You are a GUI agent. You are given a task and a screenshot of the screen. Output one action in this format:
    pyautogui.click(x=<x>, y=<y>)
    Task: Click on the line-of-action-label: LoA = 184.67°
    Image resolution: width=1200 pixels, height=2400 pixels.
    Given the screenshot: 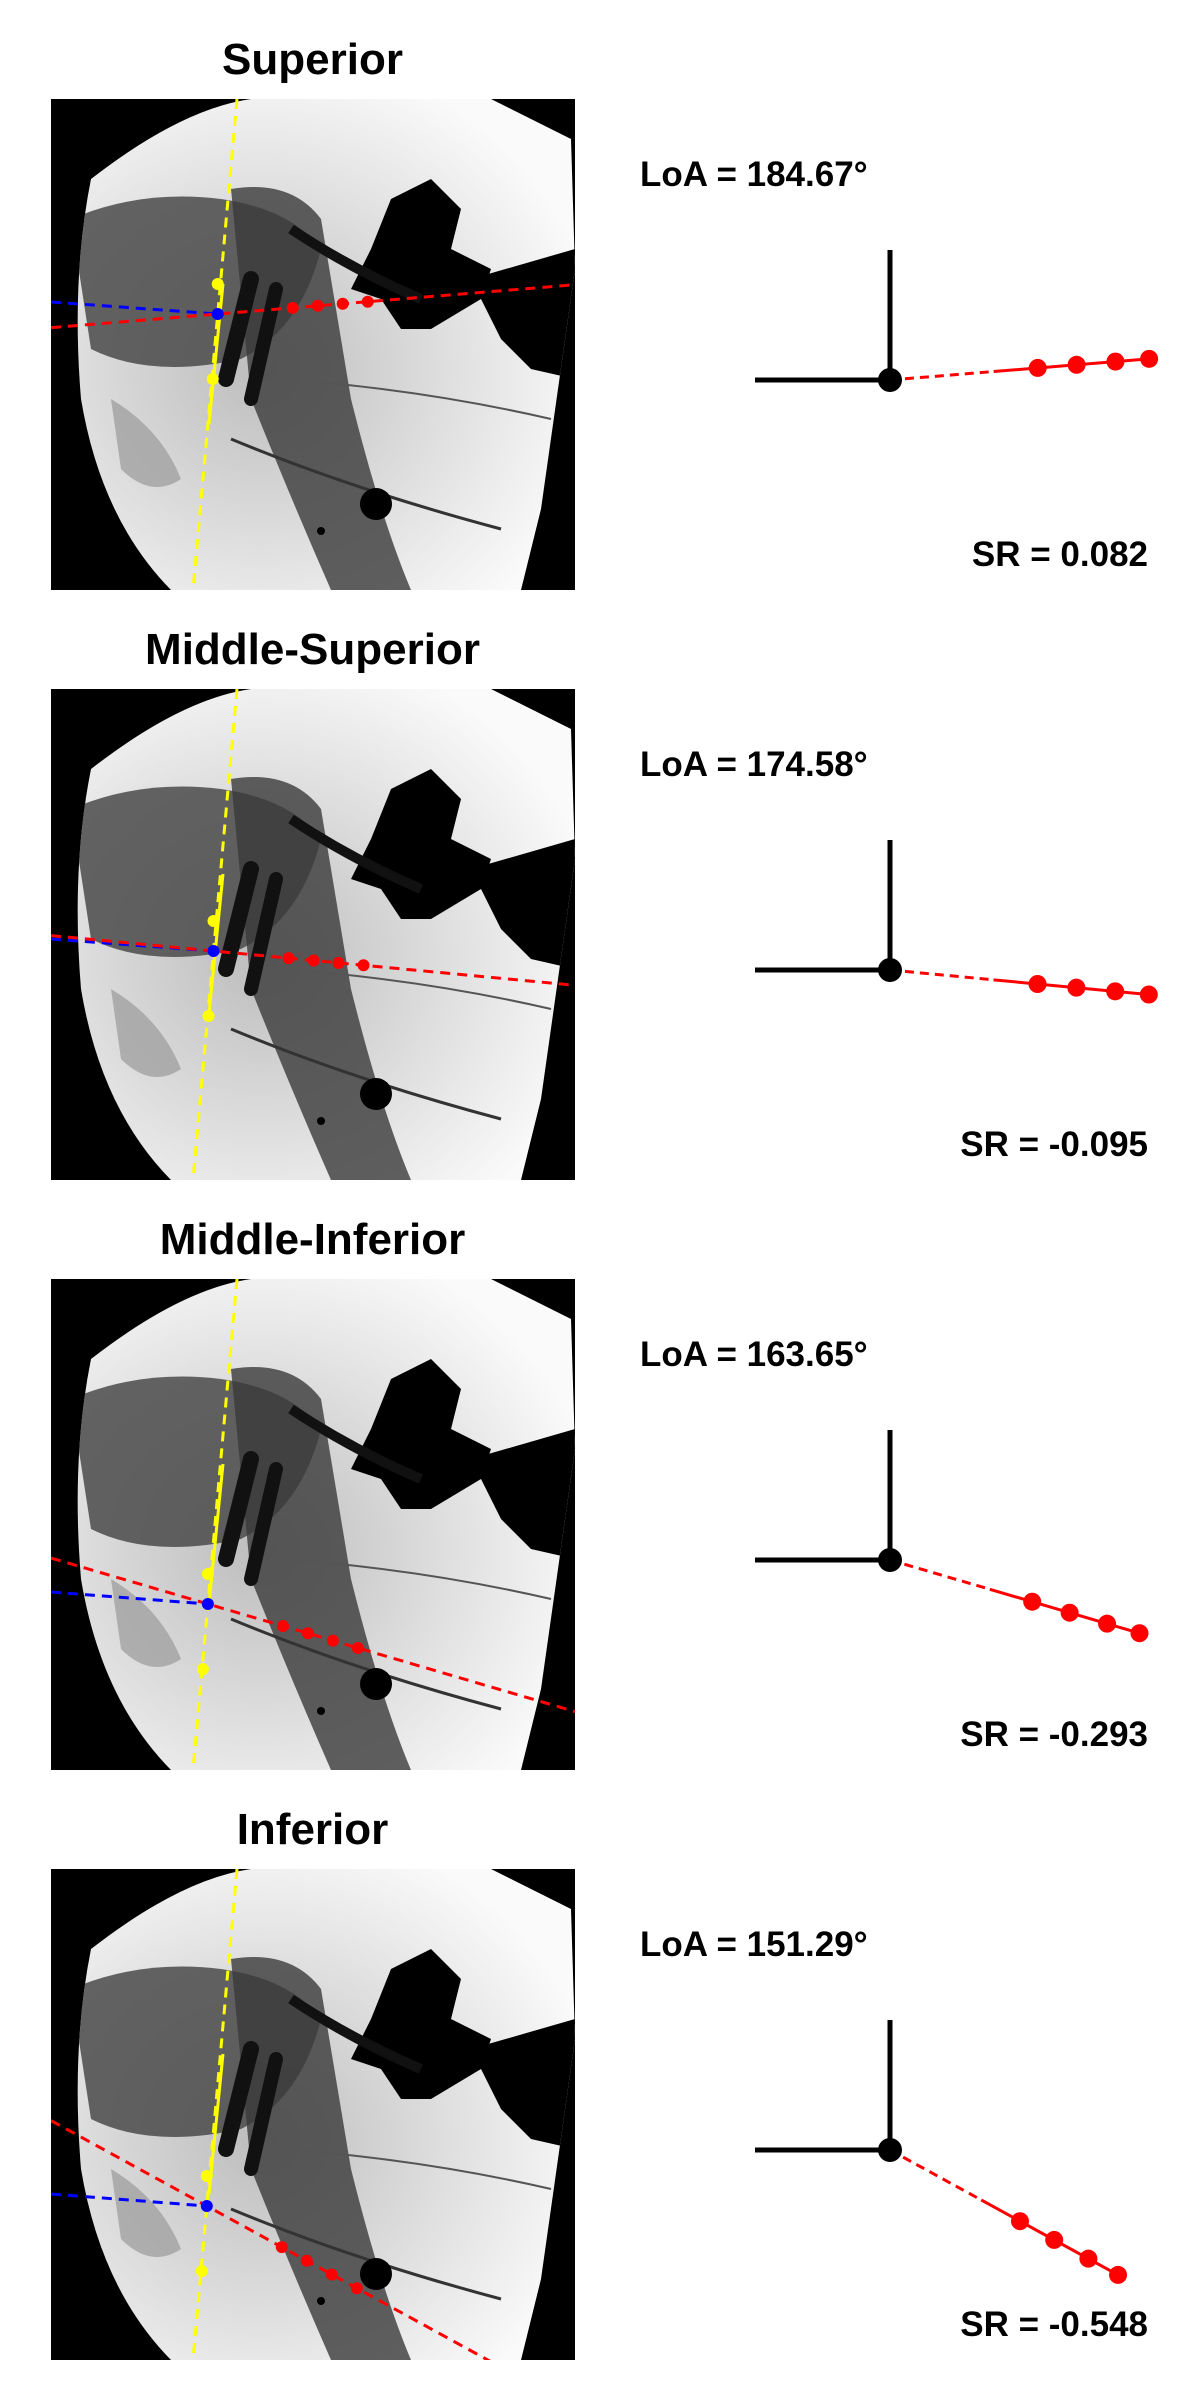 What is the action you would take?
    pyautogui.click(x=754, y=174)
    